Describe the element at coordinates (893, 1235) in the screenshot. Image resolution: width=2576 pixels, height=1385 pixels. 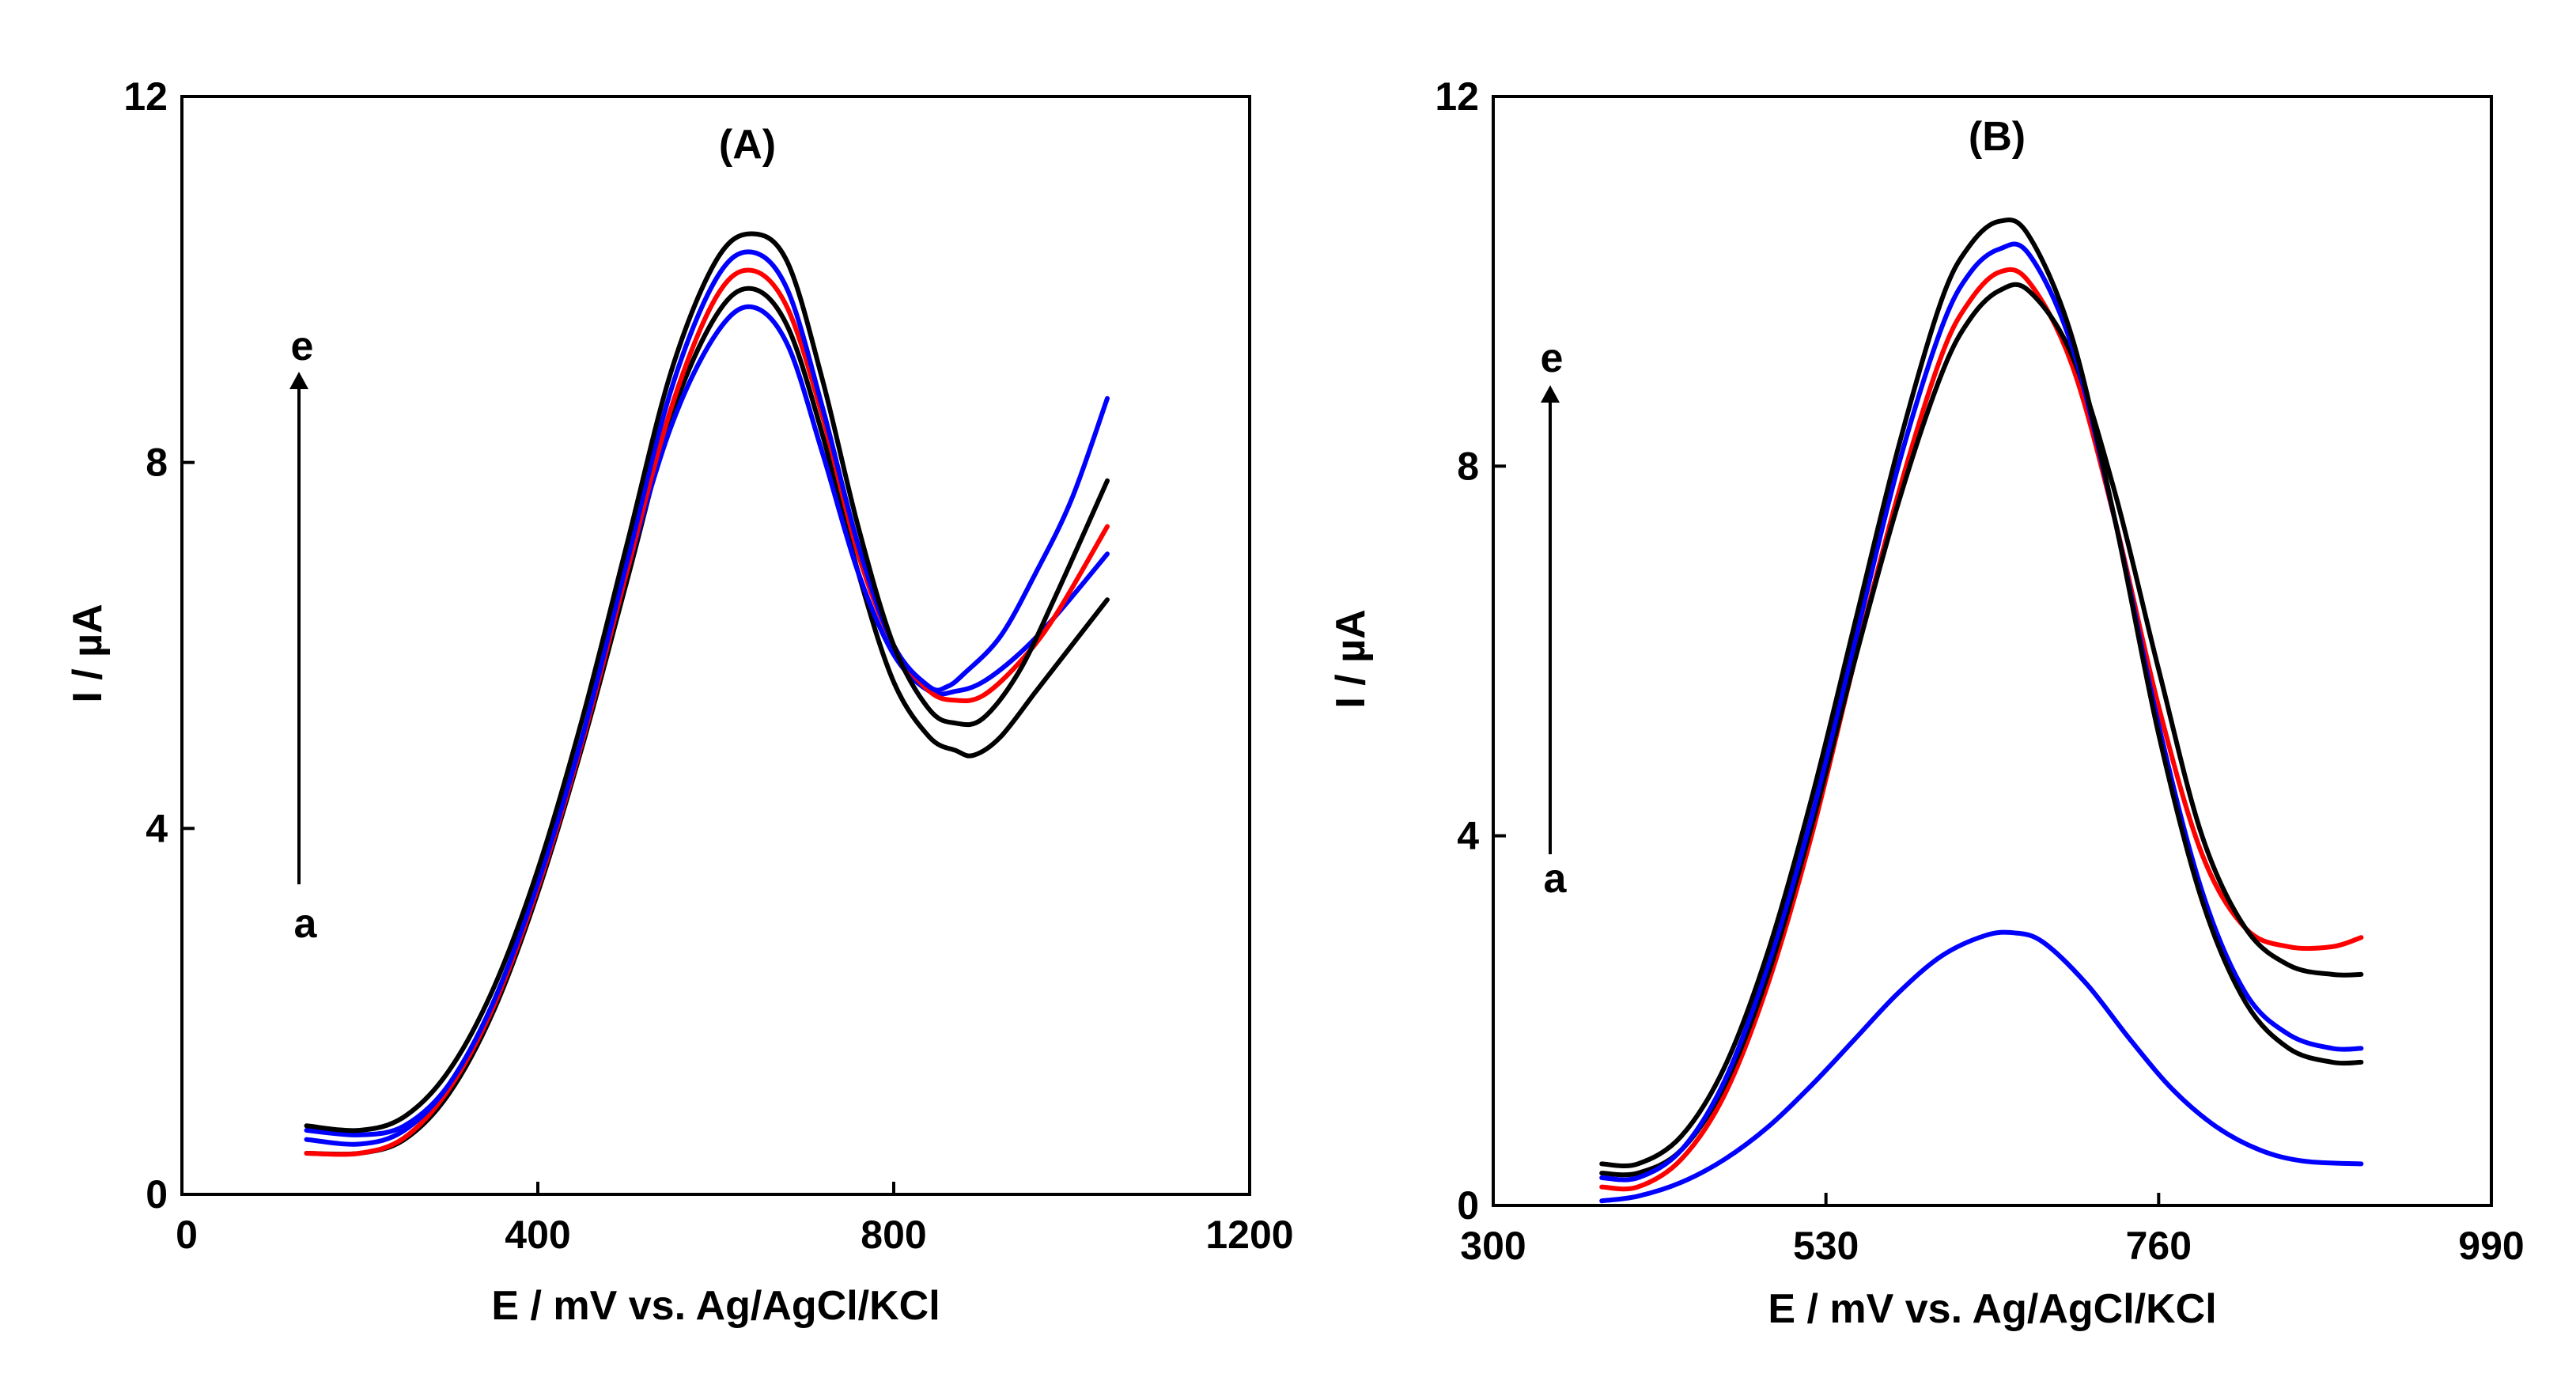
I see `x-tick-label: 800` at that location.